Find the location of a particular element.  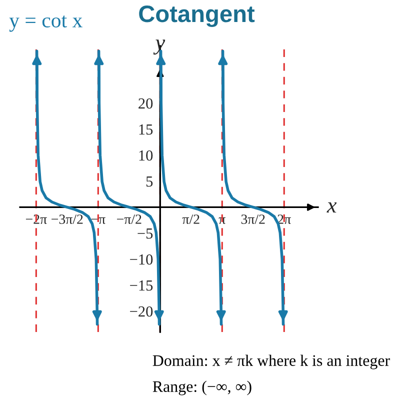

x-axis-title: x is located at coordinates (331, 207).